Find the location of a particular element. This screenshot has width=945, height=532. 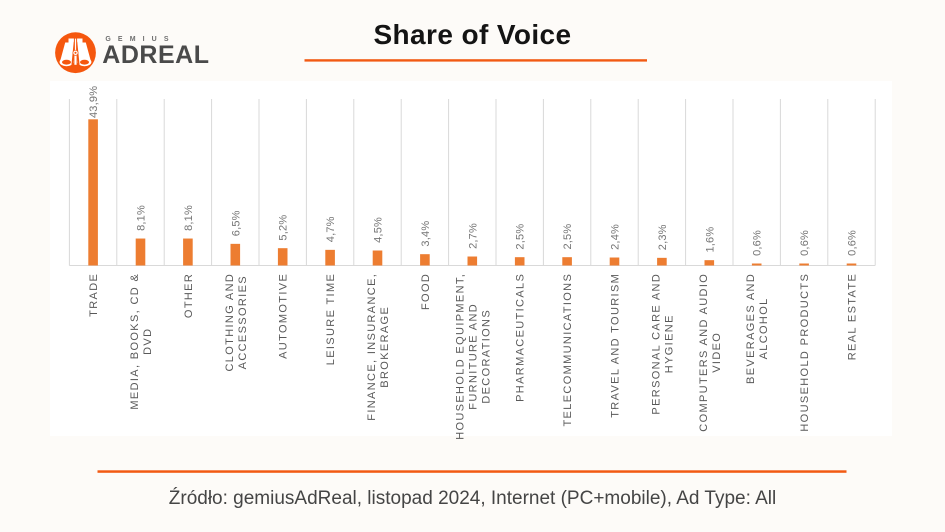

svg-text: GEMIUS is located at coordinates (140, 39).